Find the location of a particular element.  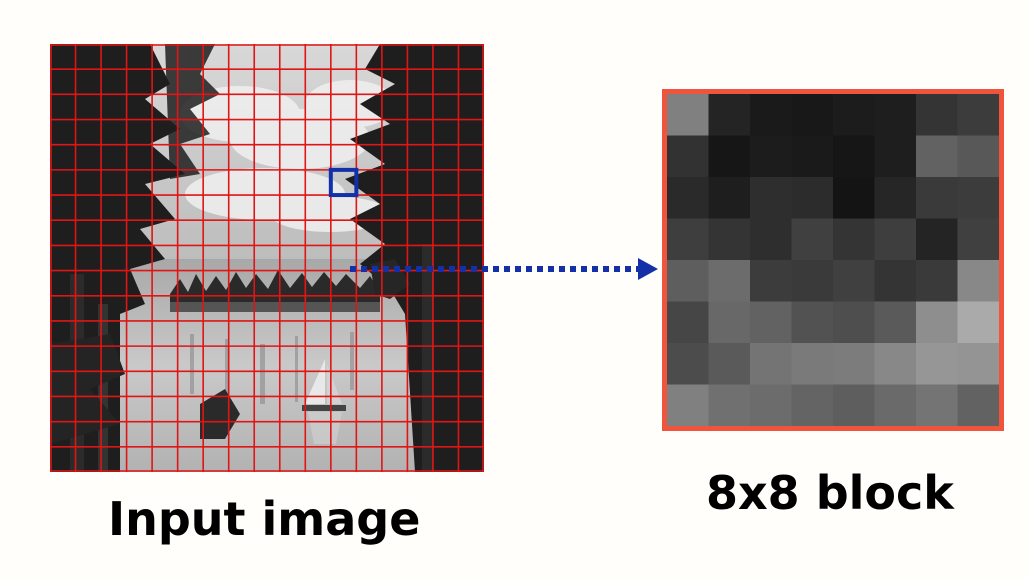

block-label: 8x8 block is located at coordinates (830, 493).